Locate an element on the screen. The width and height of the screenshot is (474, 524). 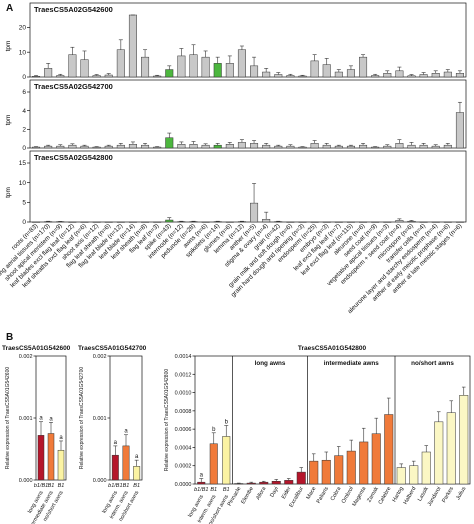
panel-b-y-tick-label: 0.001 is located at coordinates (100, 419).